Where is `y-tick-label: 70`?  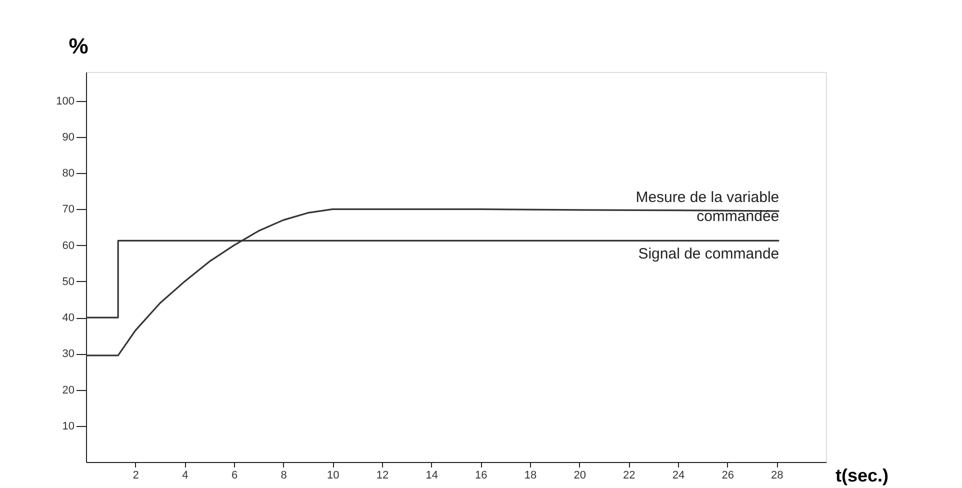 y-tick-label: 70 is located at coordinates (68, 210).